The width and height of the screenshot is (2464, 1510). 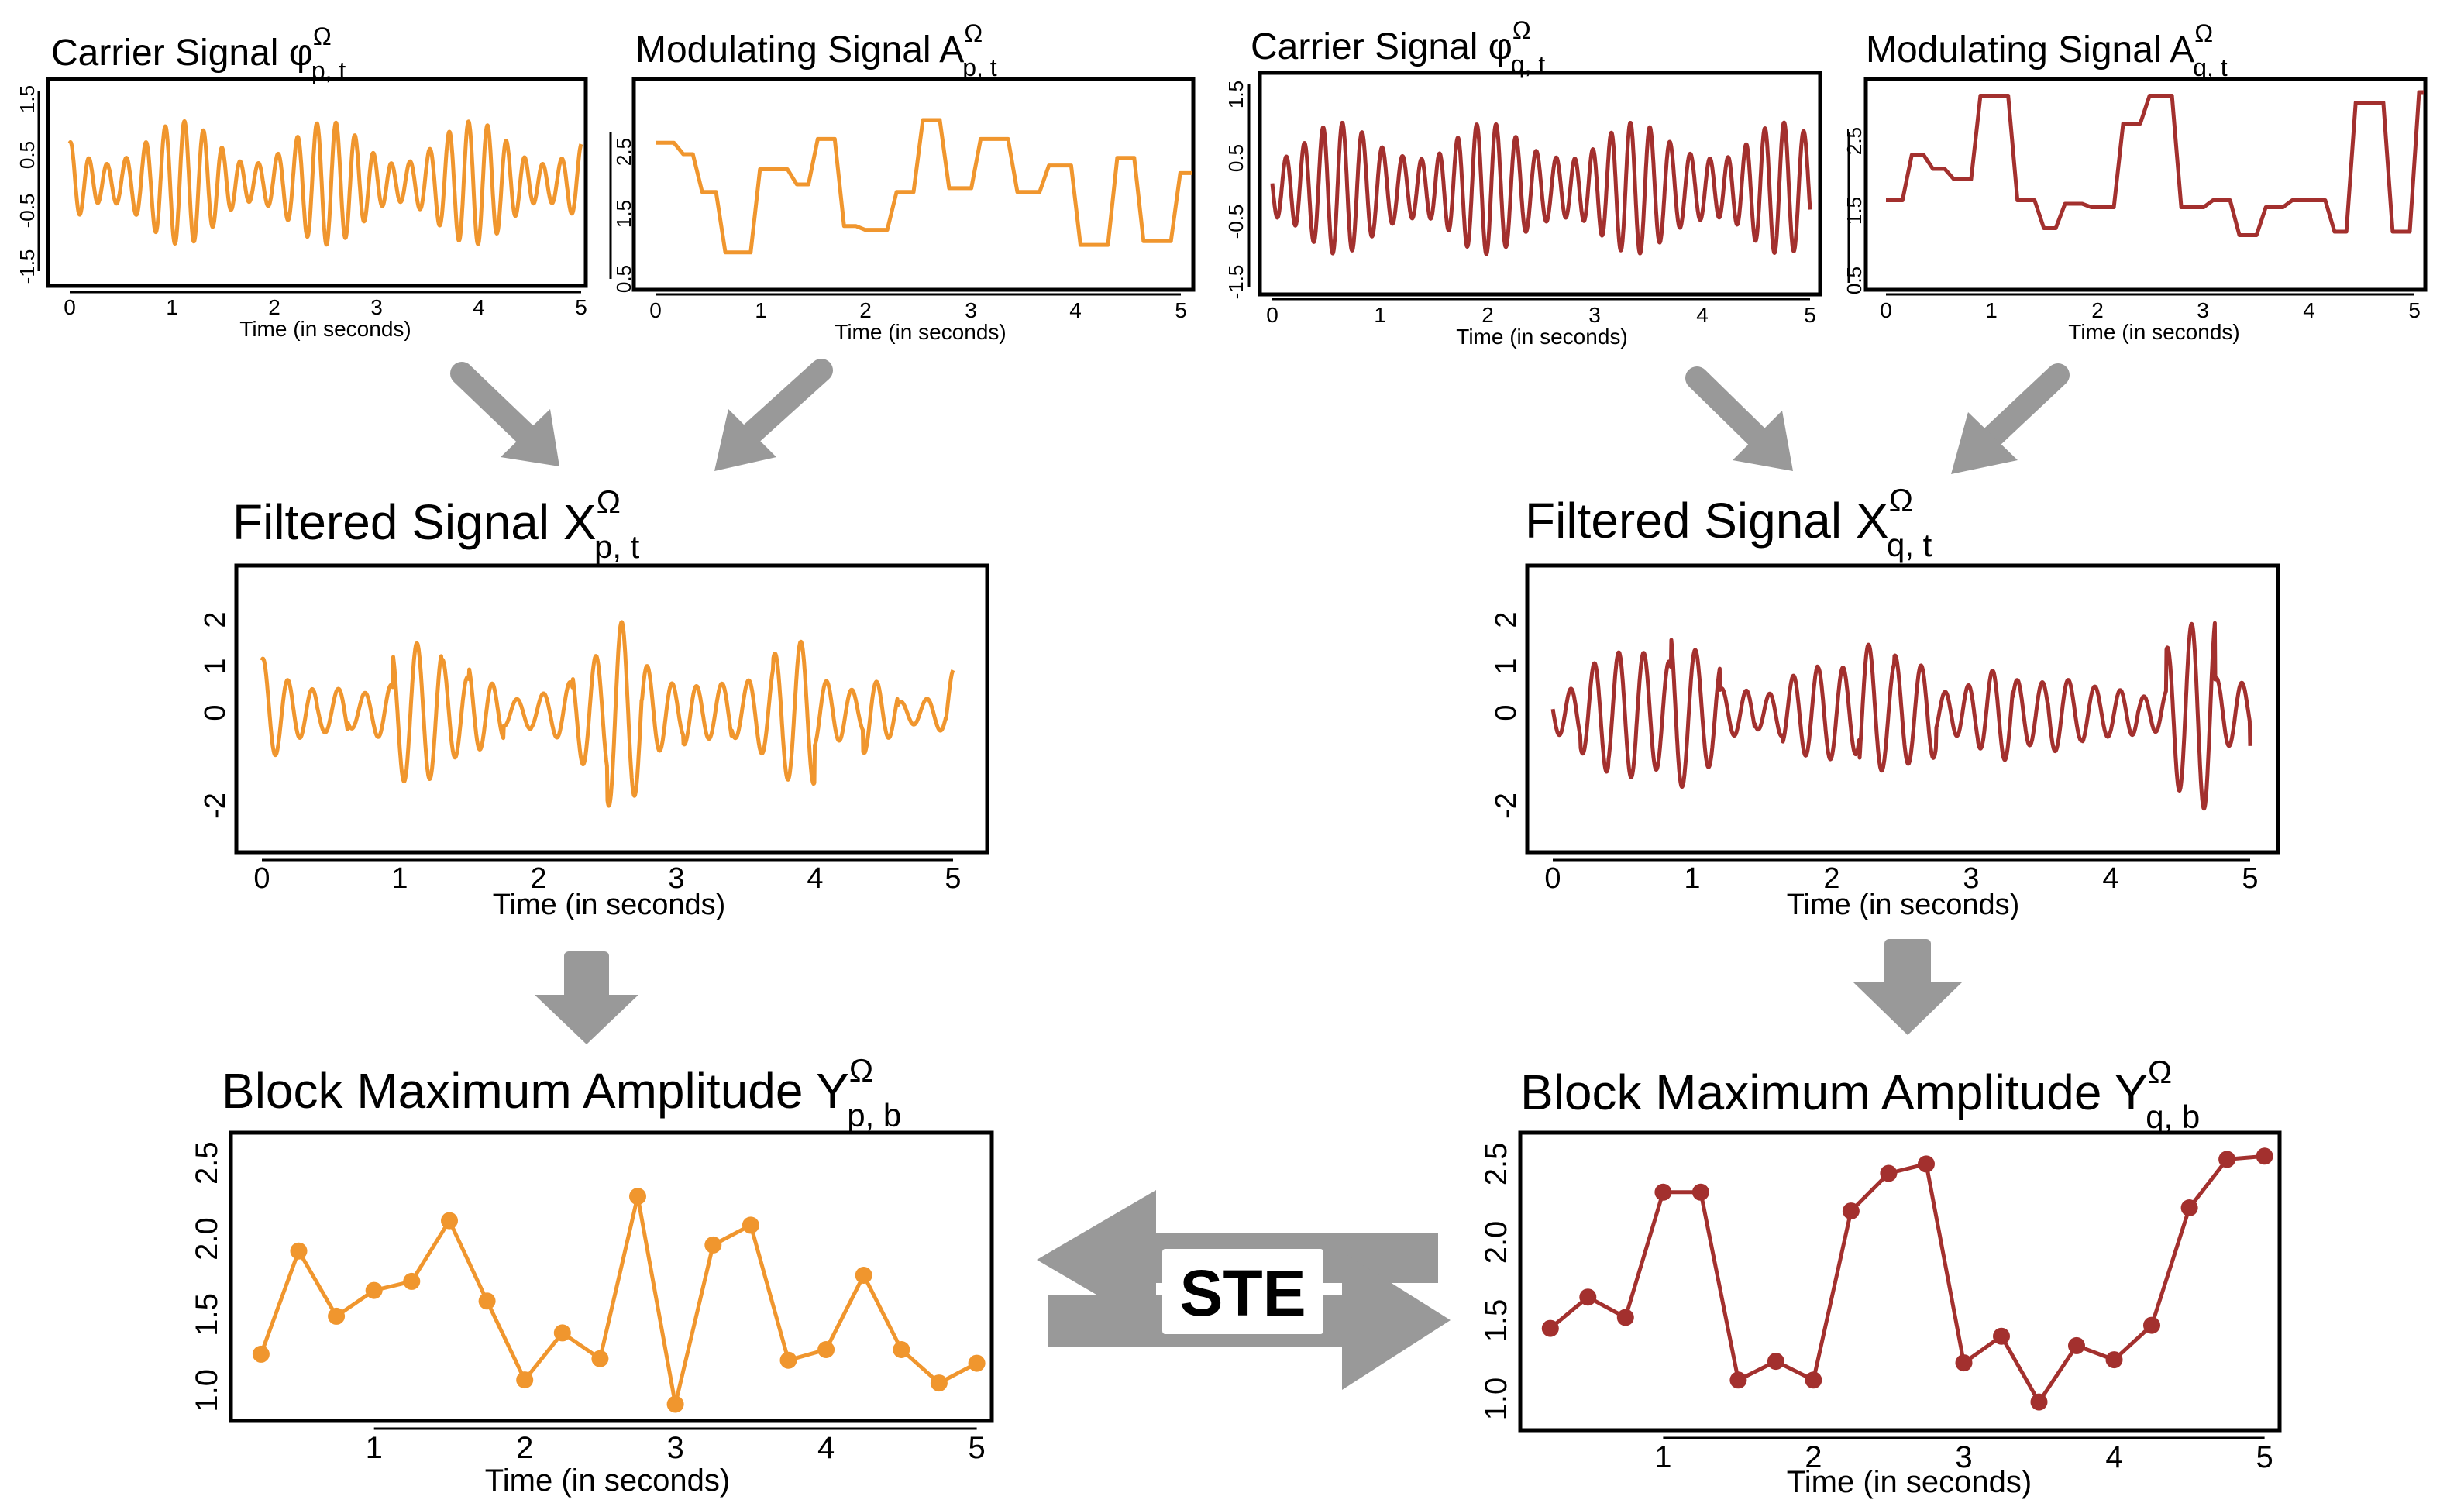 What do you see at coordinates (1907, 1279) in the screenshot?
I see `series-points` at bounding box center [1907, 1279].